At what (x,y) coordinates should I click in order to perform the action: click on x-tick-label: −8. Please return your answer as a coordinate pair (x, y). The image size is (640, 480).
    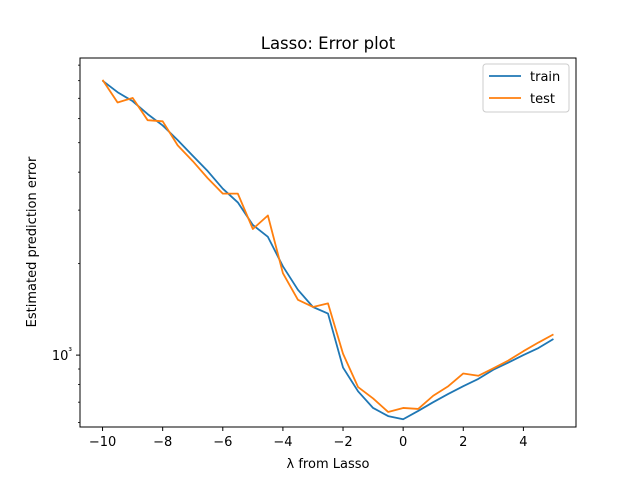
    Looking at the image, I should click on (162, 442).